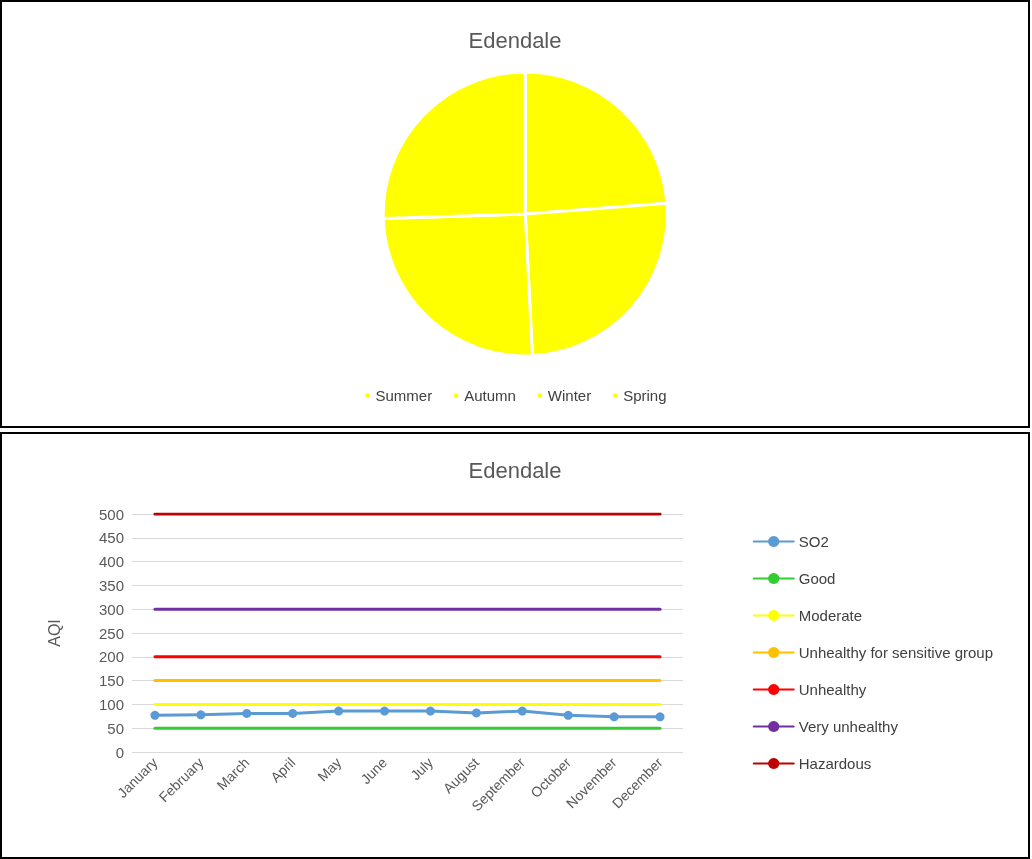 The width and height of the screenshot is (1032, 859). I want to click on y-tick-label: 50, so click(115, 728).